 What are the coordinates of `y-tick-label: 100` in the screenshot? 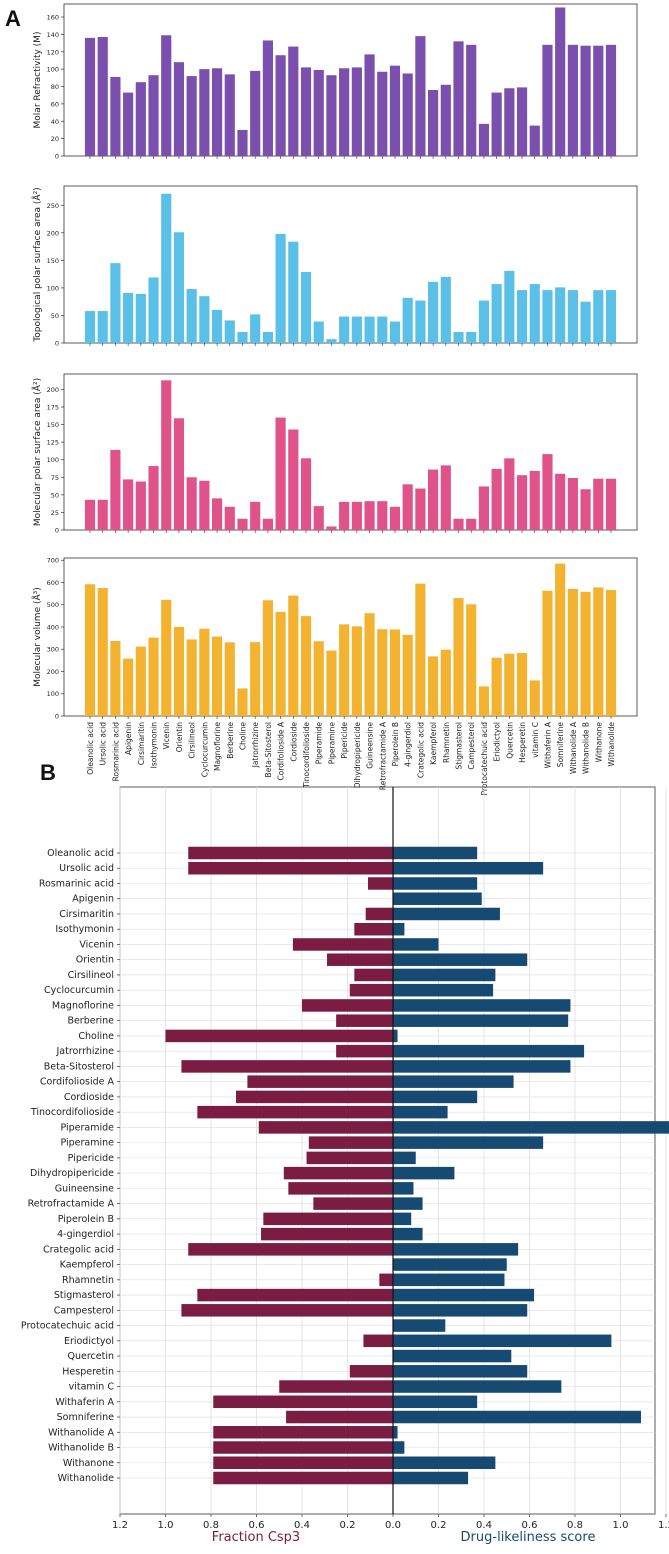 It's located at (53, 70).